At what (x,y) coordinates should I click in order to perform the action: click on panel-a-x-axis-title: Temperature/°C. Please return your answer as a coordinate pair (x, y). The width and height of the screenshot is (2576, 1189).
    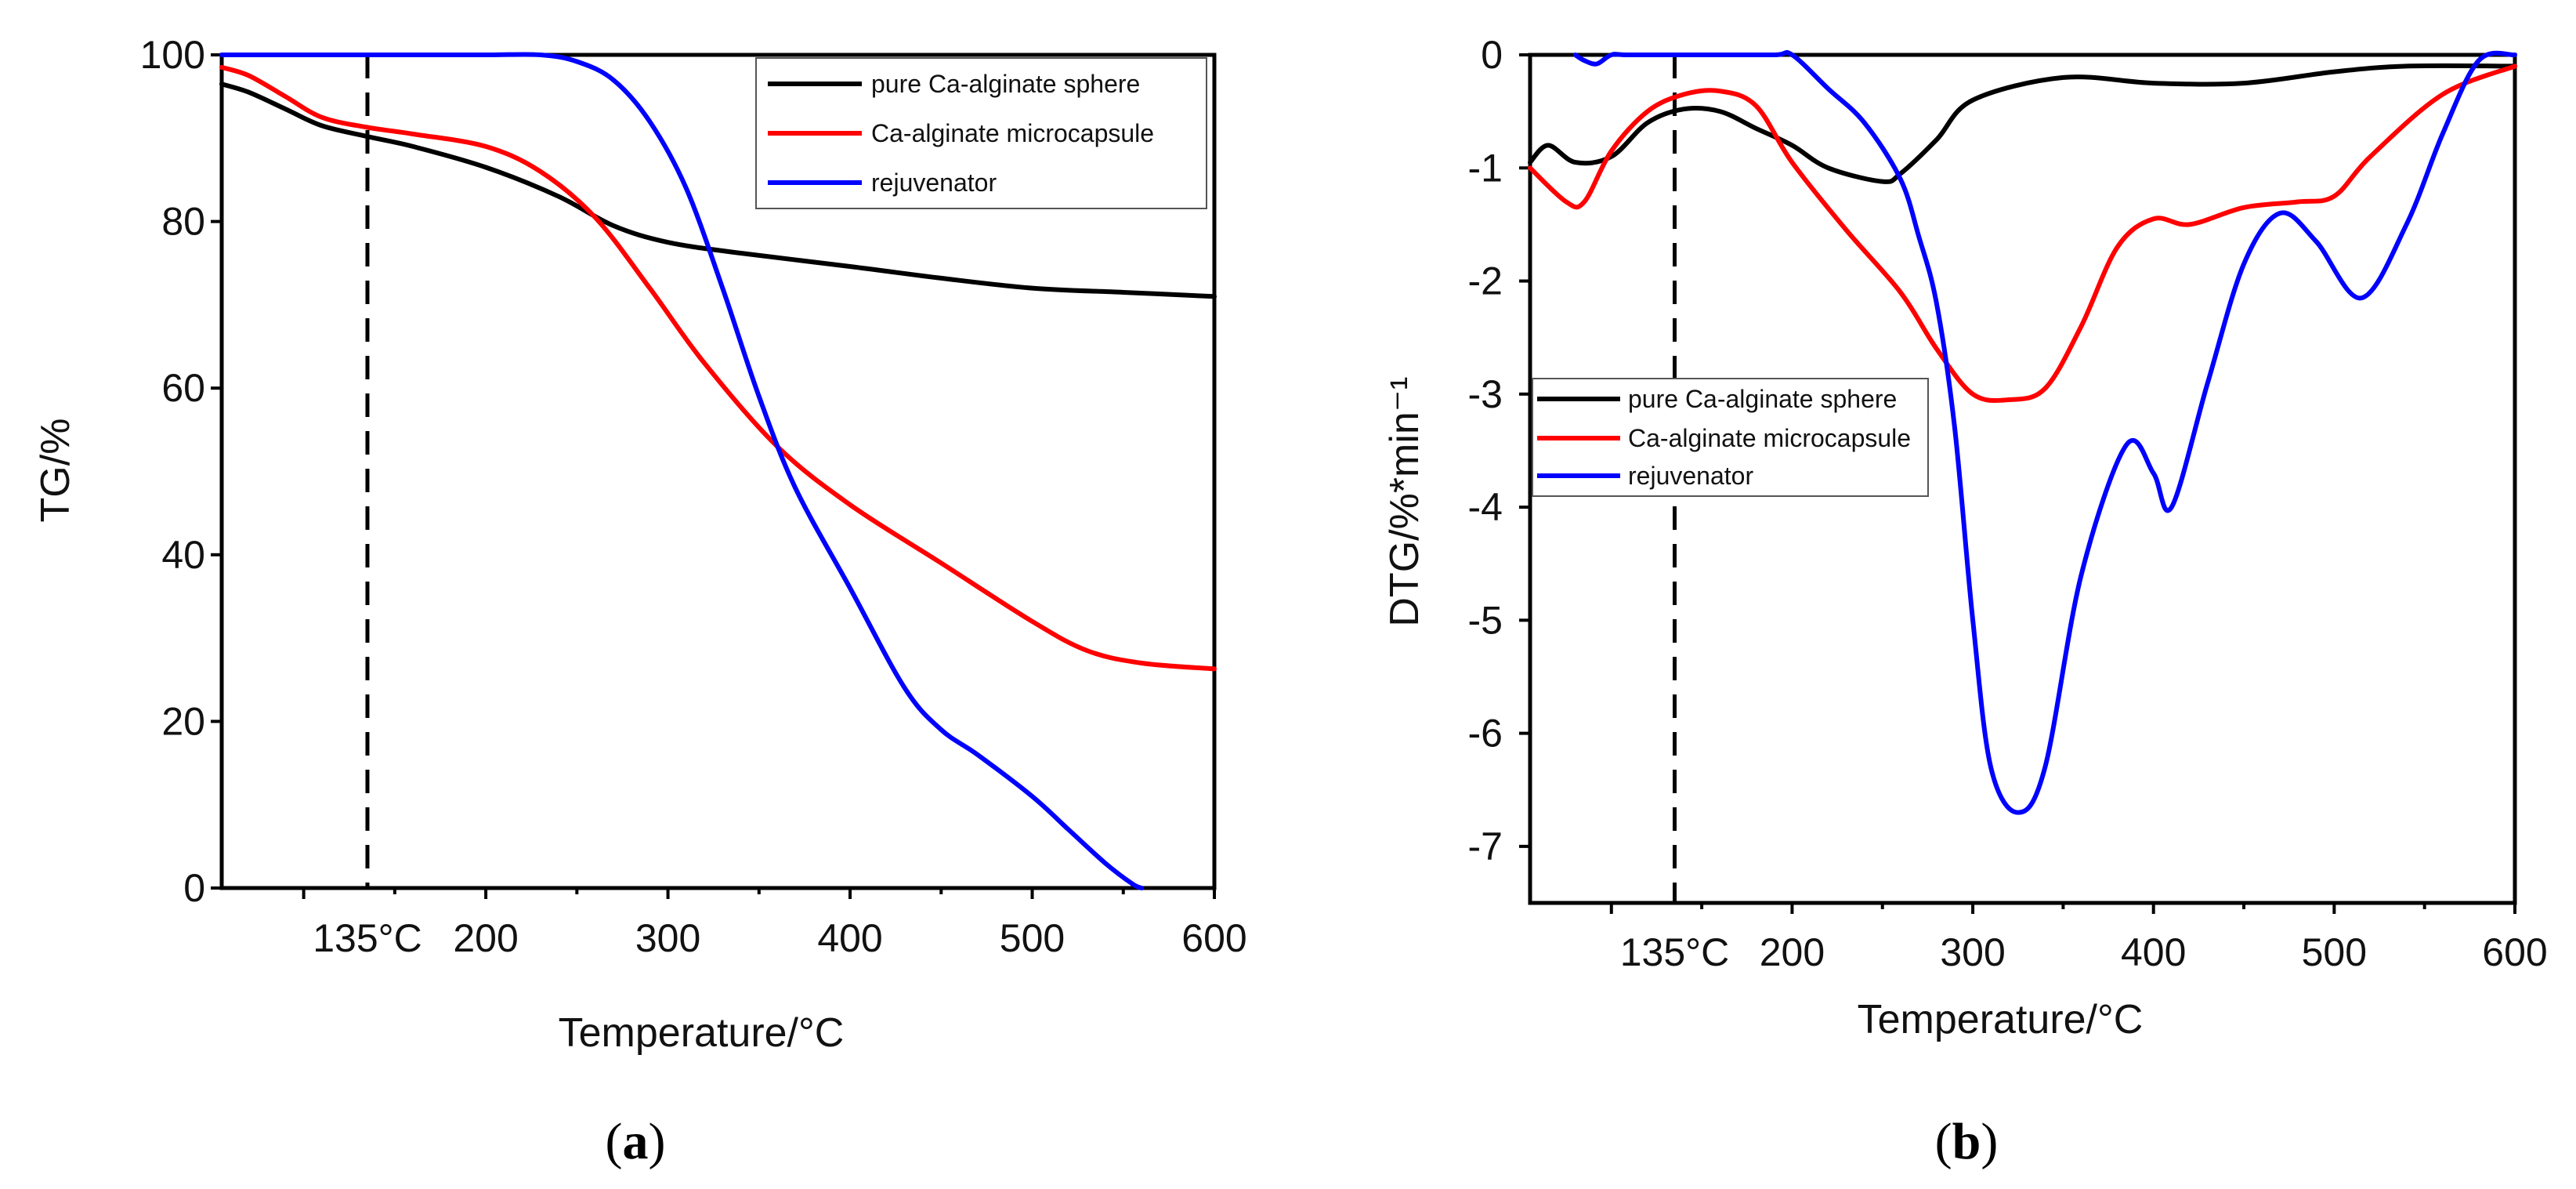
    Looking at the image, I should click on (702, 1033).